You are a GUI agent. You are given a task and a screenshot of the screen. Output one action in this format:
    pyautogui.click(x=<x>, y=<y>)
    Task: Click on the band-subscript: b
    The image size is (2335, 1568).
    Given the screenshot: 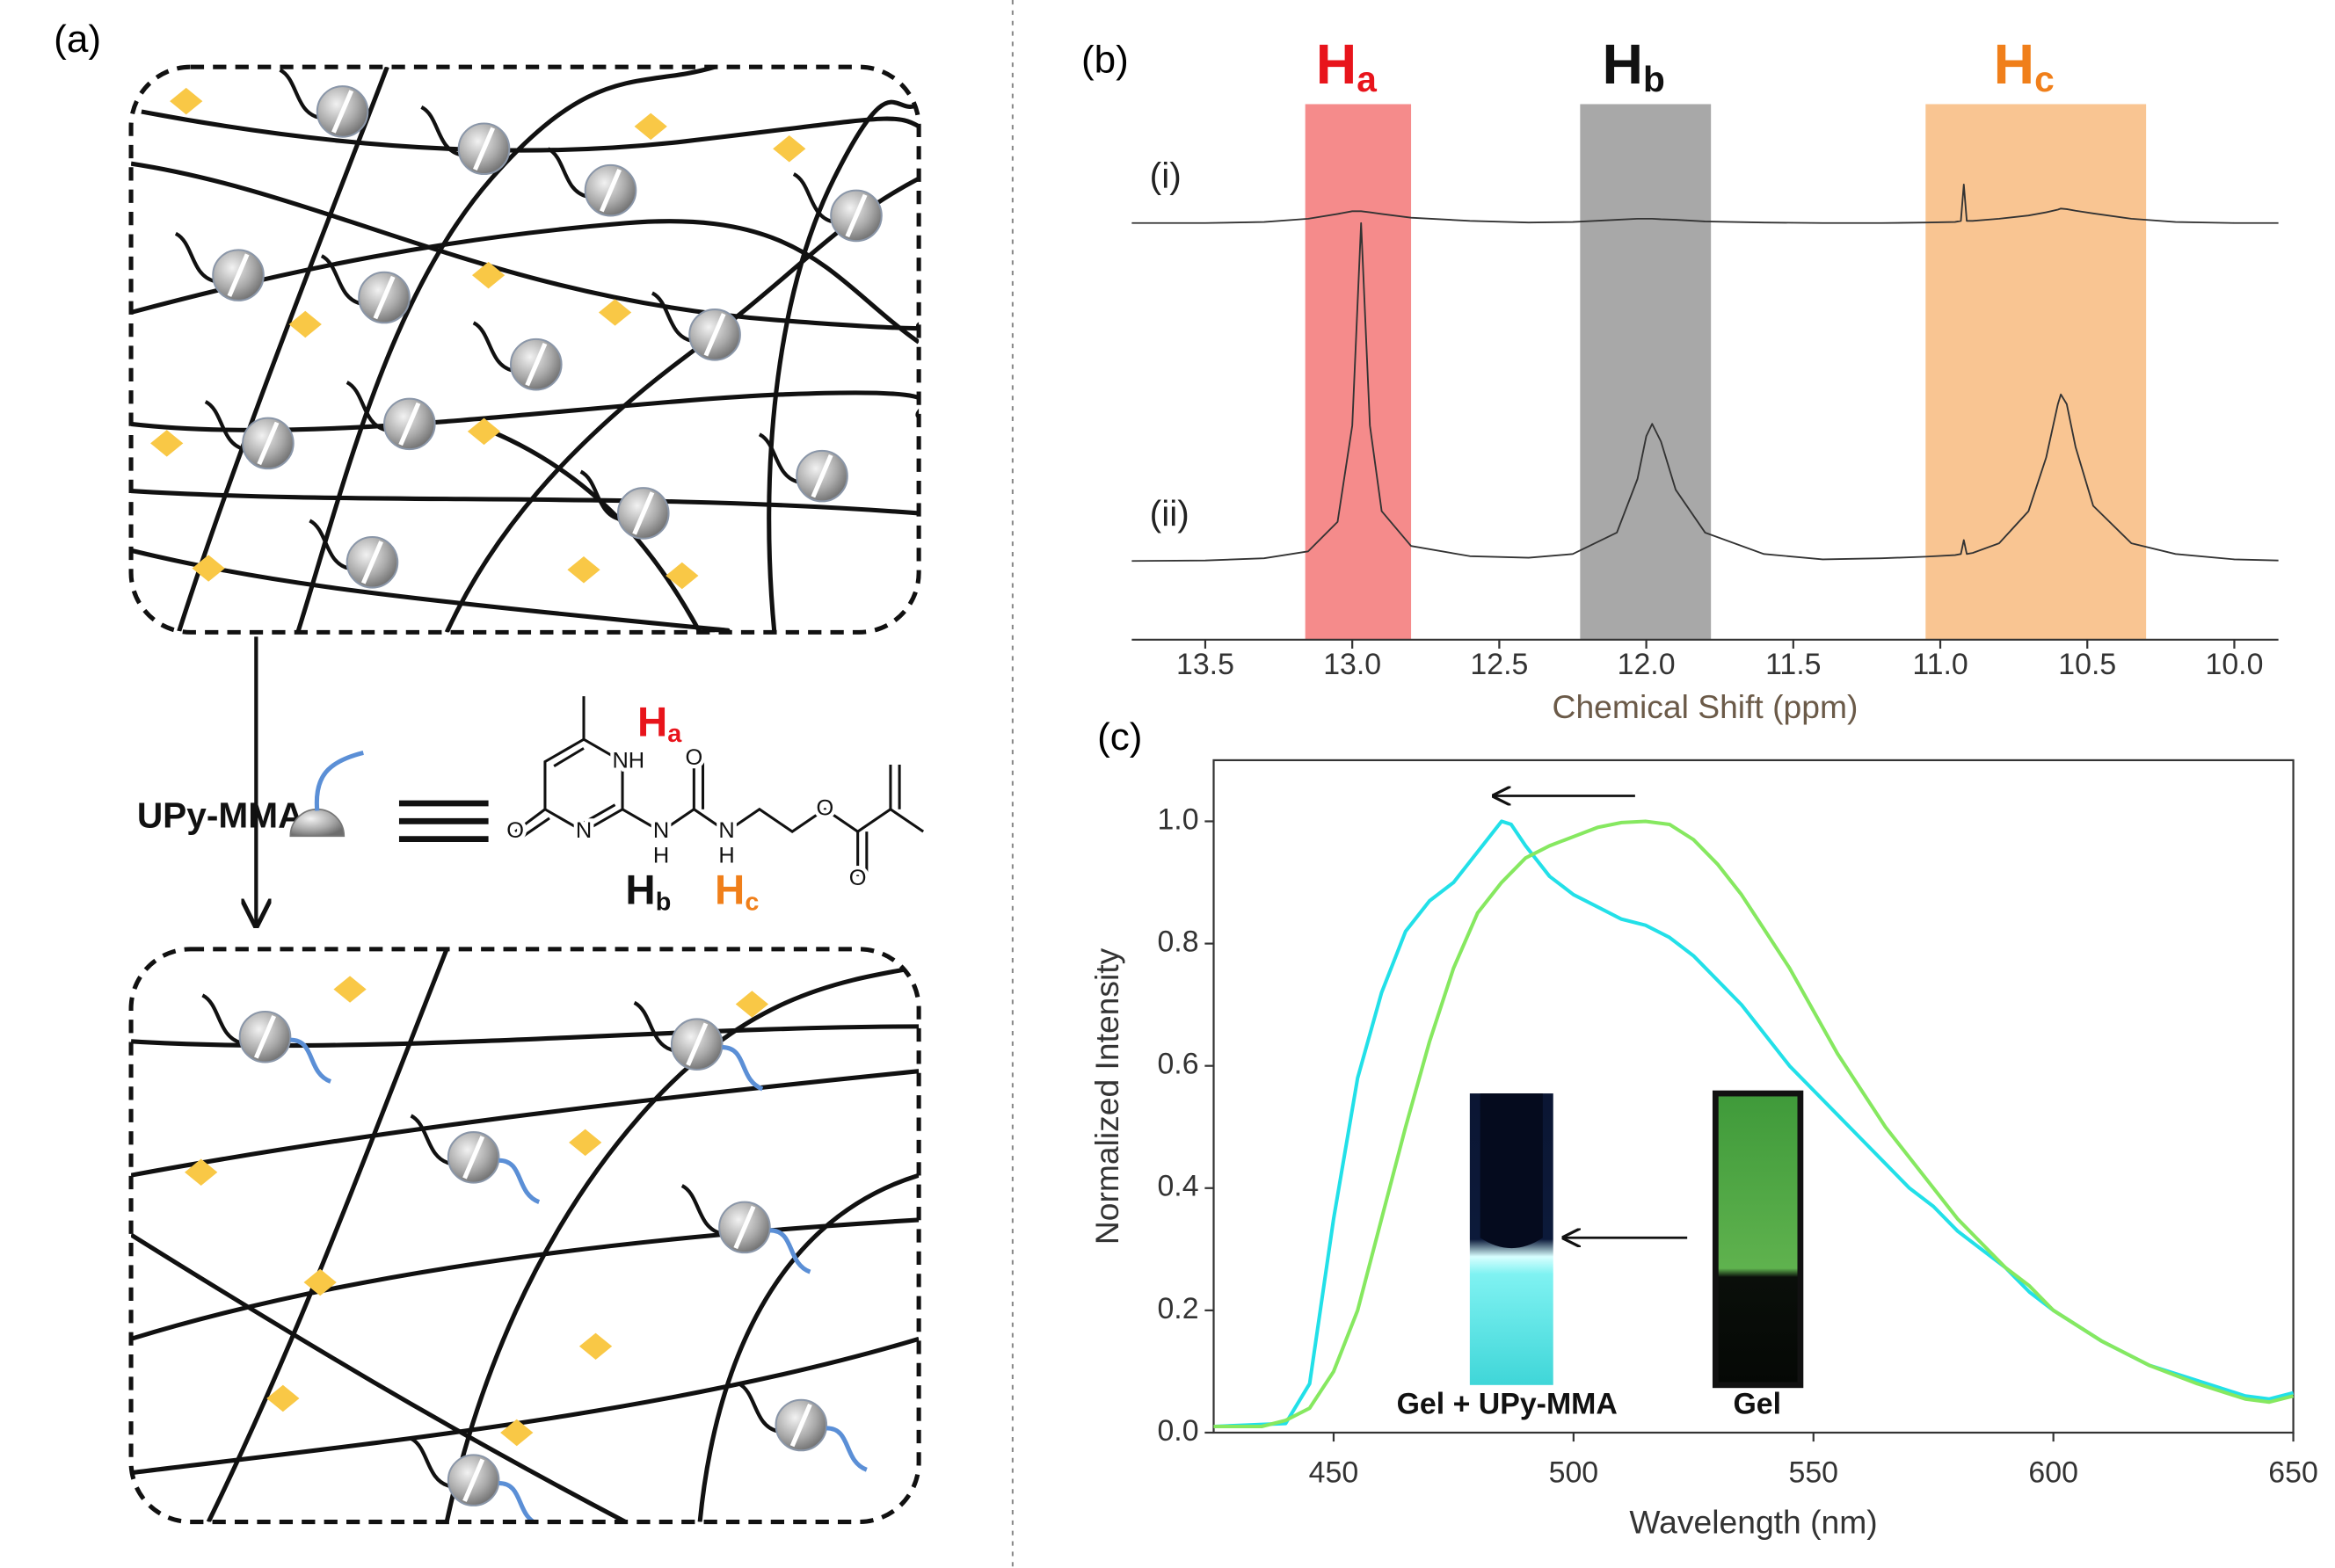 What is the action you would take?
    pyautogui.click(x=1654, y=79)
    